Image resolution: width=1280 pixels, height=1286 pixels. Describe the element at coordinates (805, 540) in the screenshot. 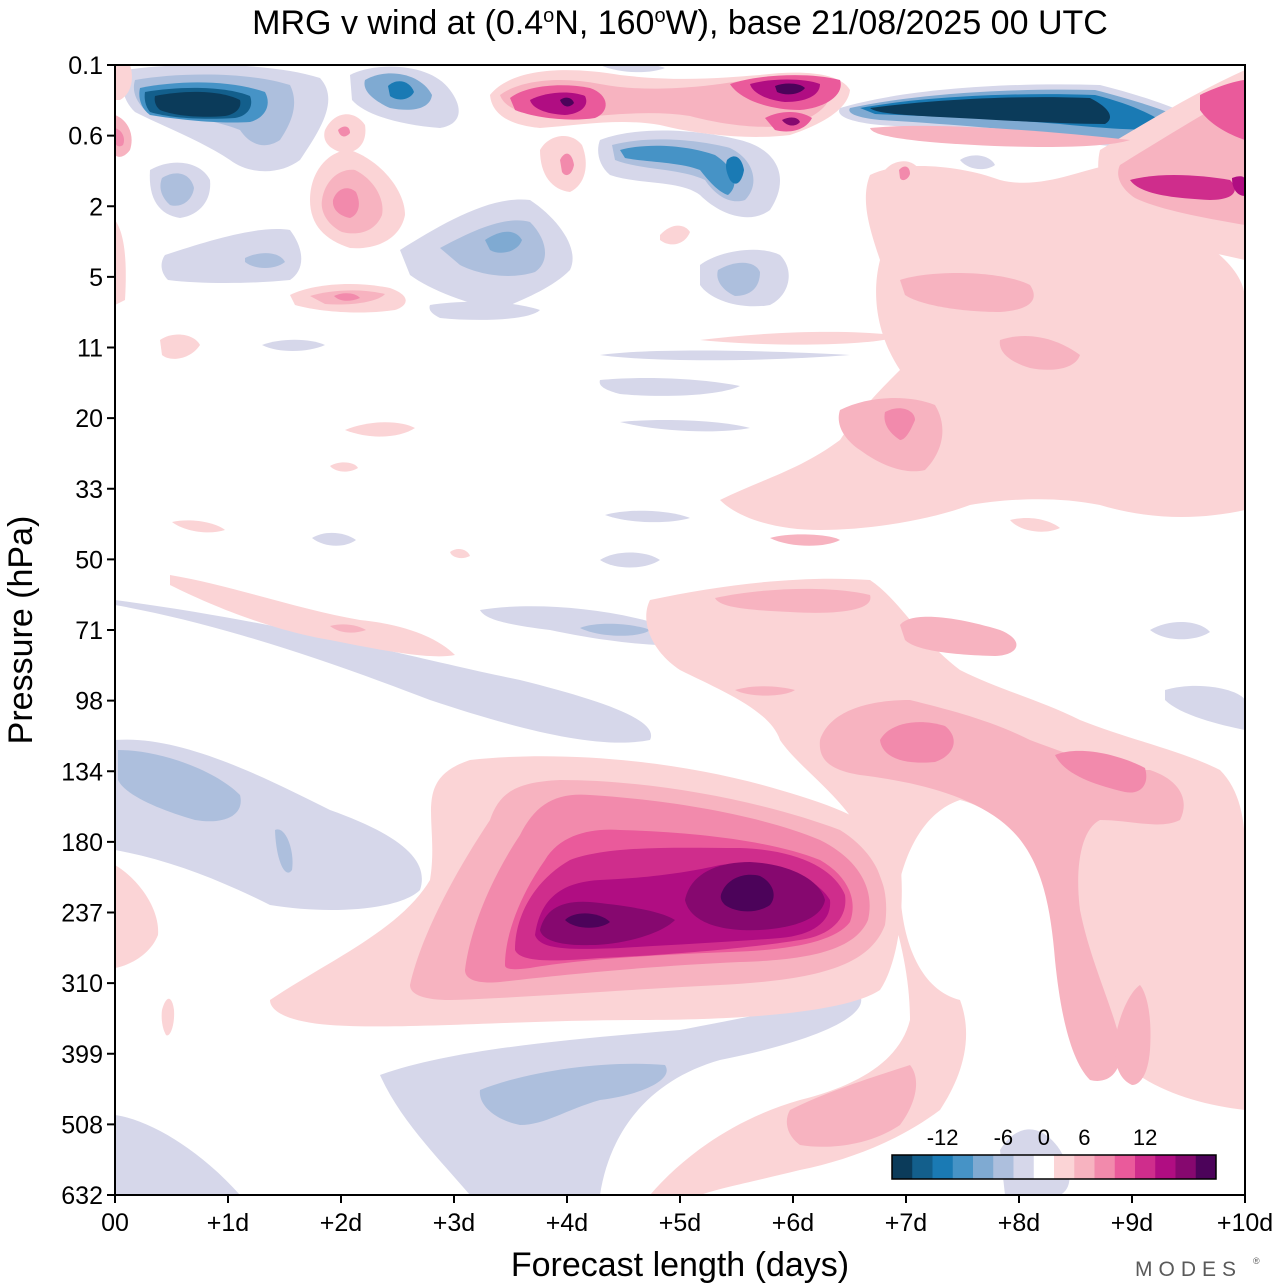

I see `contour-pos-4-50-right` at that location.